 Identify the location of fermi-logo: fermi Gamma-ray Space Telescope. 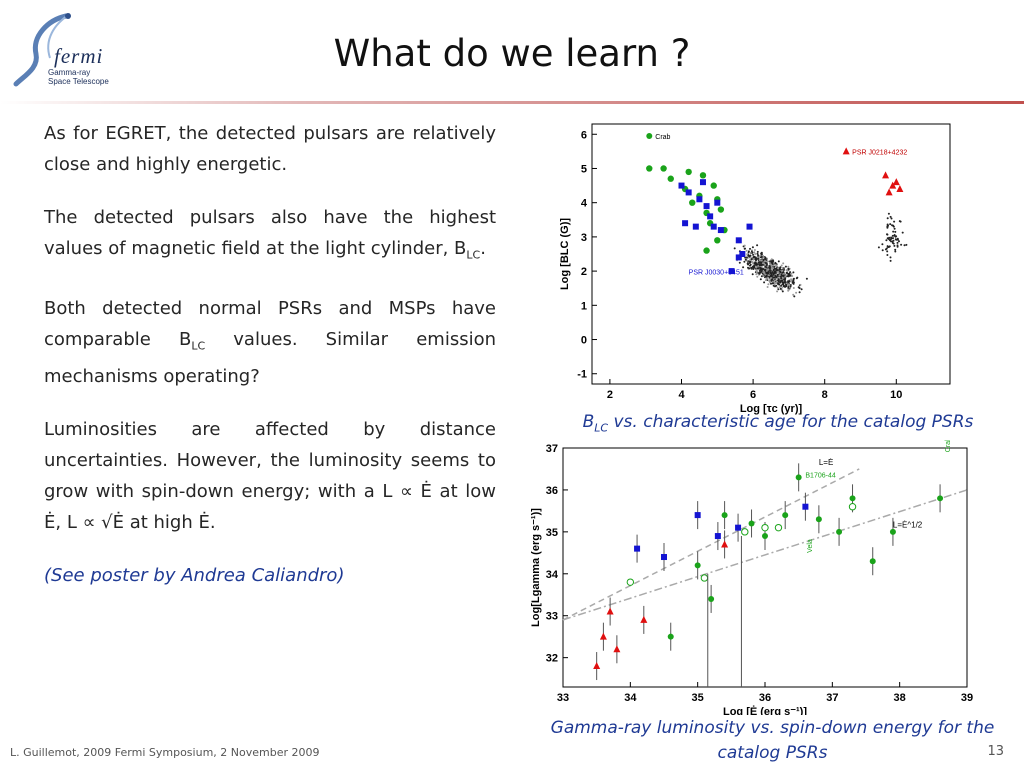
(62, 50).